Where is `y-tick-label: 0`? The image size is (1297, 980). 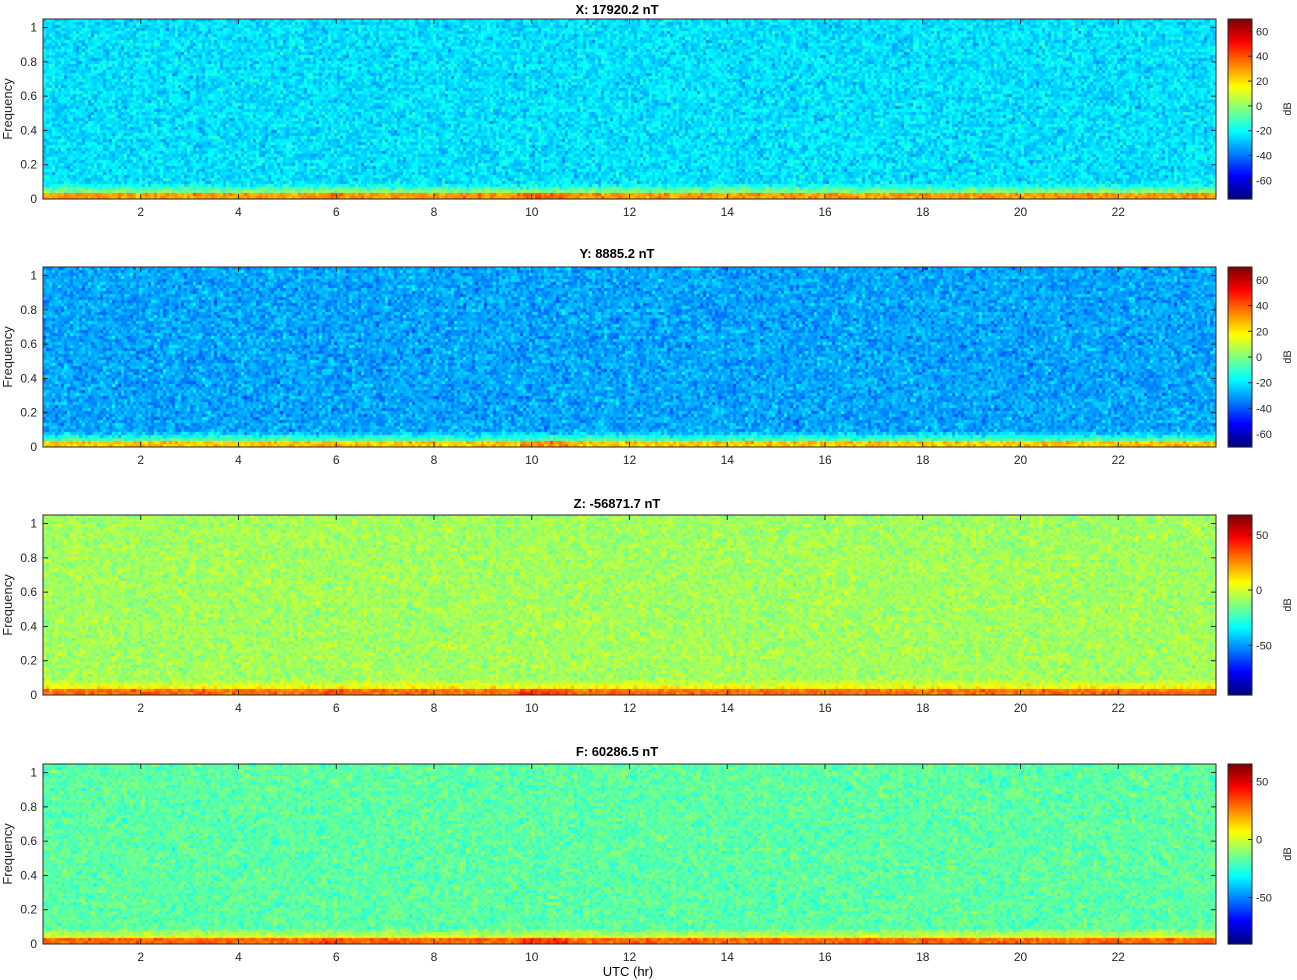 y-tick-label: 0 is located at coordinates (33, 944).